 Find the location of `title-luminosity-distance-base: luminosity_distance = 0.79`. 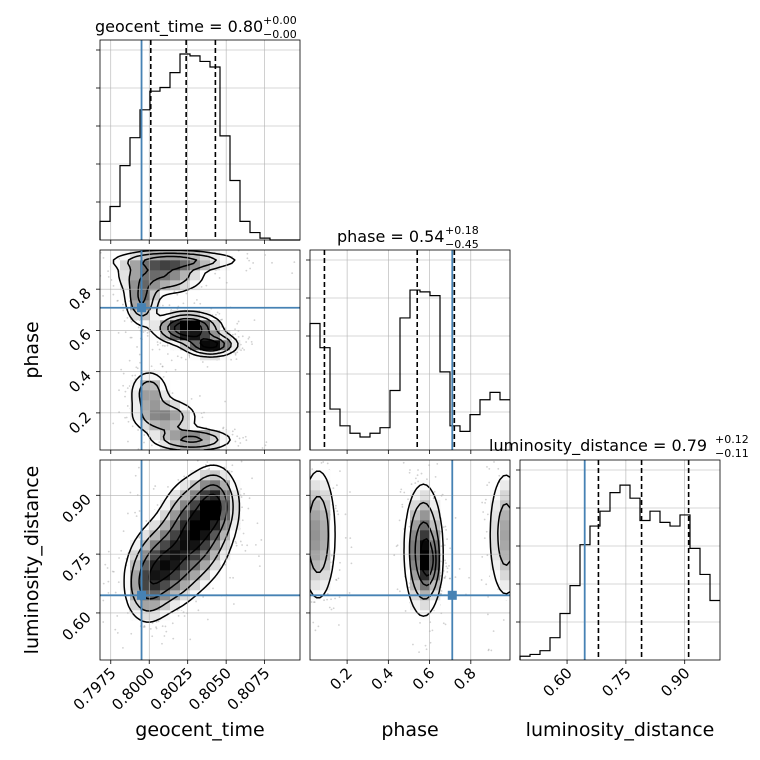

title-luminosity-distance-base: luminosity_distance = 0.79 is located at coordinates (598, 446).